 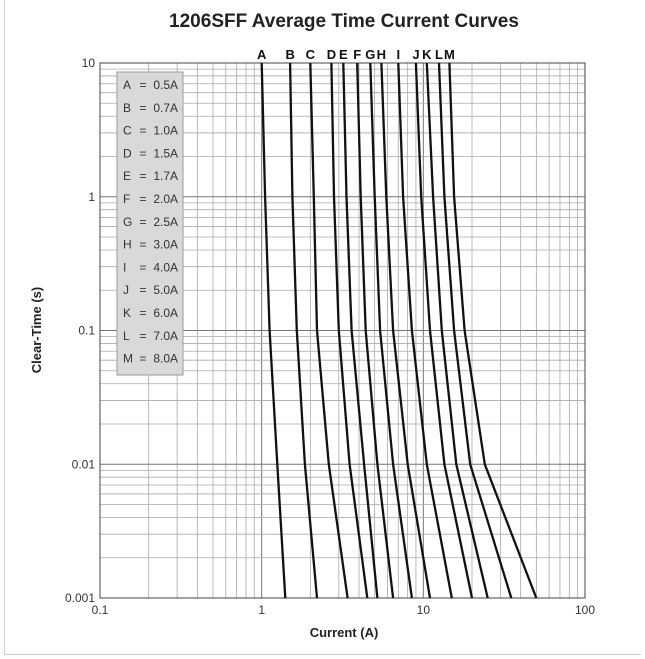 I want to click on legend-box, so click(x=150, y=223).